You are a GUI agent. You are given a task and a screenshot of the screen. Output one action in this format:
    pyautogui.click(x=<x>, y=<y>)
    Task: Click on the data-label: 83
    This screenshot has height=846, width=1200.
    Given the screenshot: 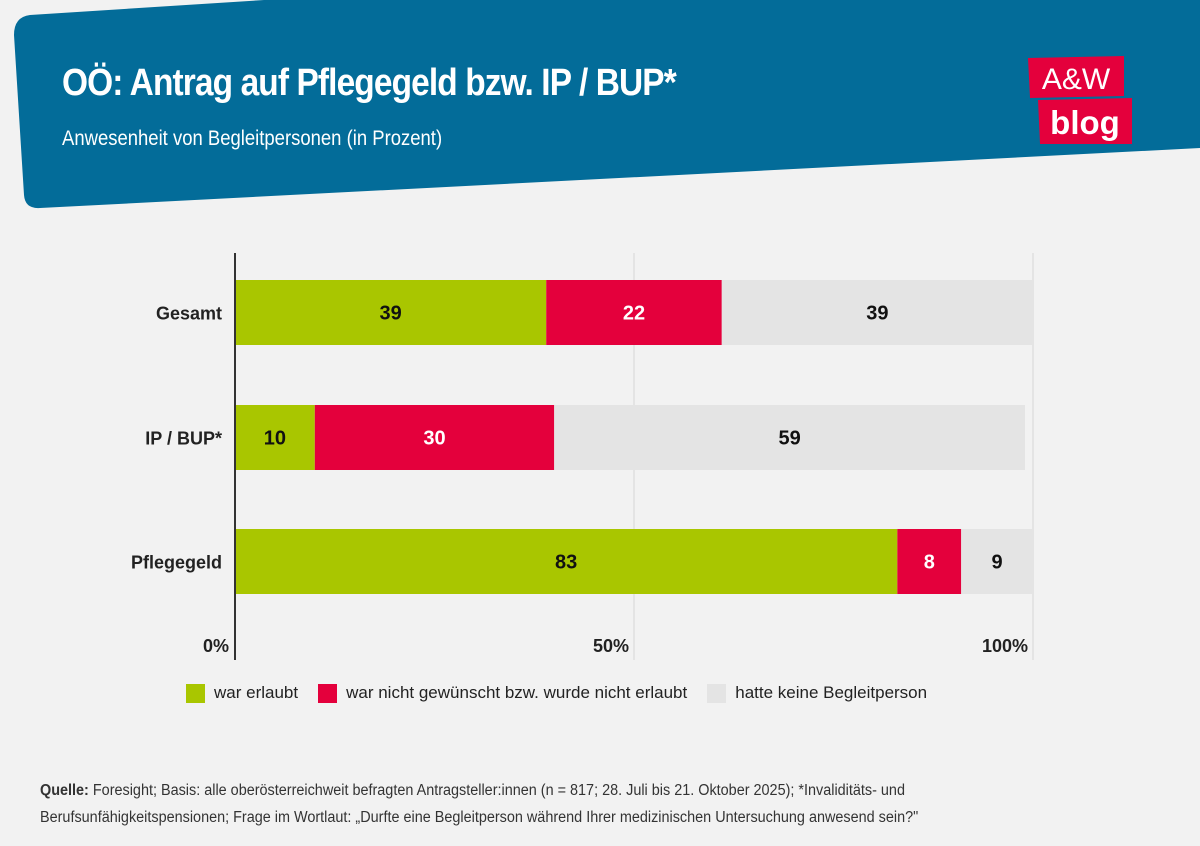 What is the action you would take?
    pyautogui.click(x=566, y=563)
    